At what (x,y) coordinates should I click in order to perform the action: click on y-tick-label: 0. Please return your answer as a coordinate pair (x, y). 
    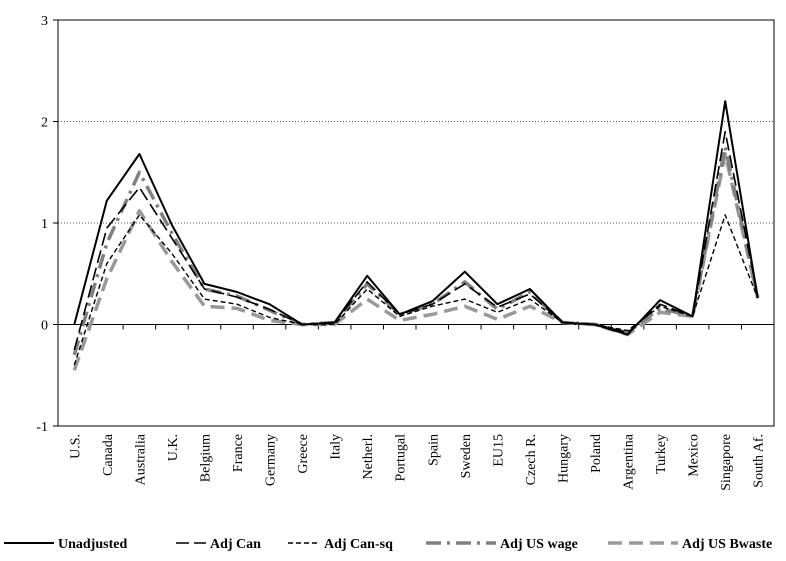
    Looking at the image, I should click on (44, 326).